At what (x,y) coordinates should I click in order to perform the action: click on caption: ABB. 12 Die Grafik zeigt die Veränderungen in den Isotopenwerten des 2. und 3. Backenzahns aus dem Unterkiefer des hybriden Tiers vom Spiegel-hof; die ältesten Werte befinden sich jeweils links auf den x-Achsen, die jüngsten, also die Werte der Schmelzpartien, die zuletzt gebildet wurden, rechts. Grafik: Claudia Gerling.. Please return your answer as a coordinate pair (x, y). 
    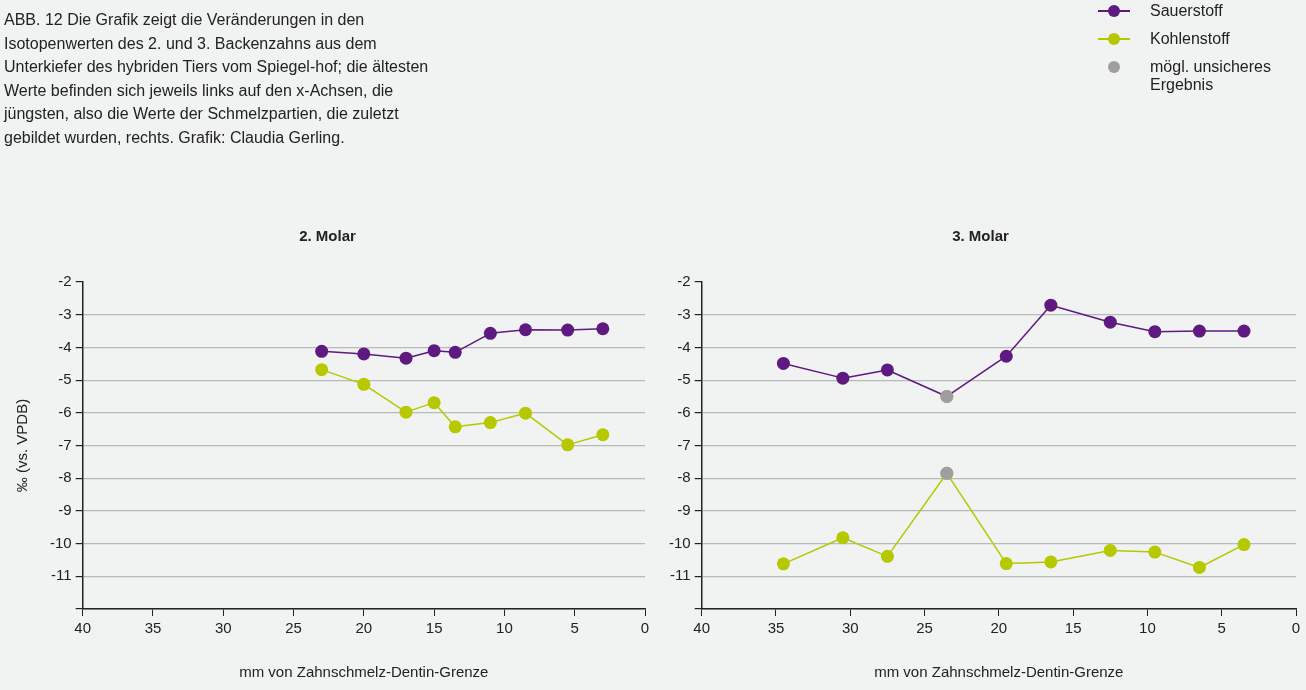
    Looking at the image, I should click on (217, 79).